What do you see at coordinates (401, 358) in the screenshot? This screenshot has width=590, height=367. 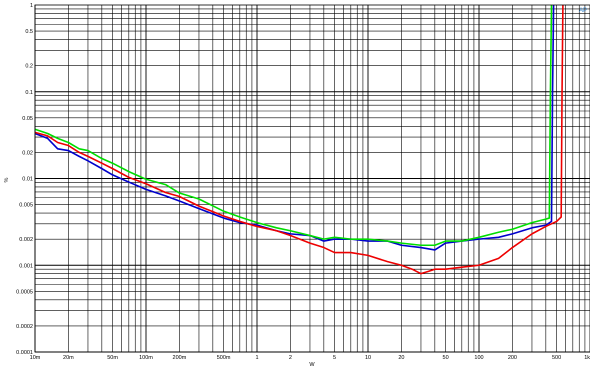 I see `x-tick-label: 20` at bounding box center [401, 358].